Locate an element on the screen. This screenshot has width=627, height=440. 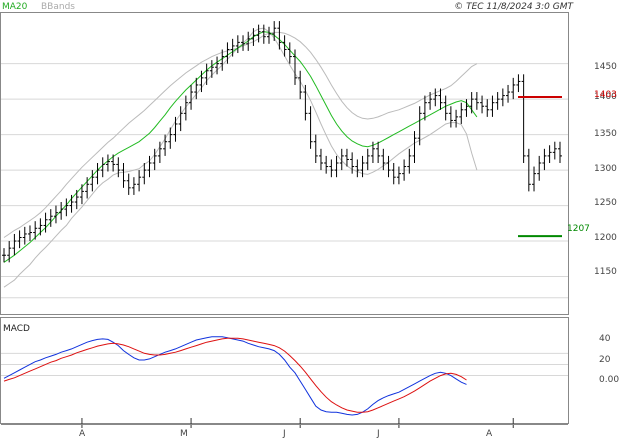
macd-tick-20: 20 is located at coordinates (605, 360).